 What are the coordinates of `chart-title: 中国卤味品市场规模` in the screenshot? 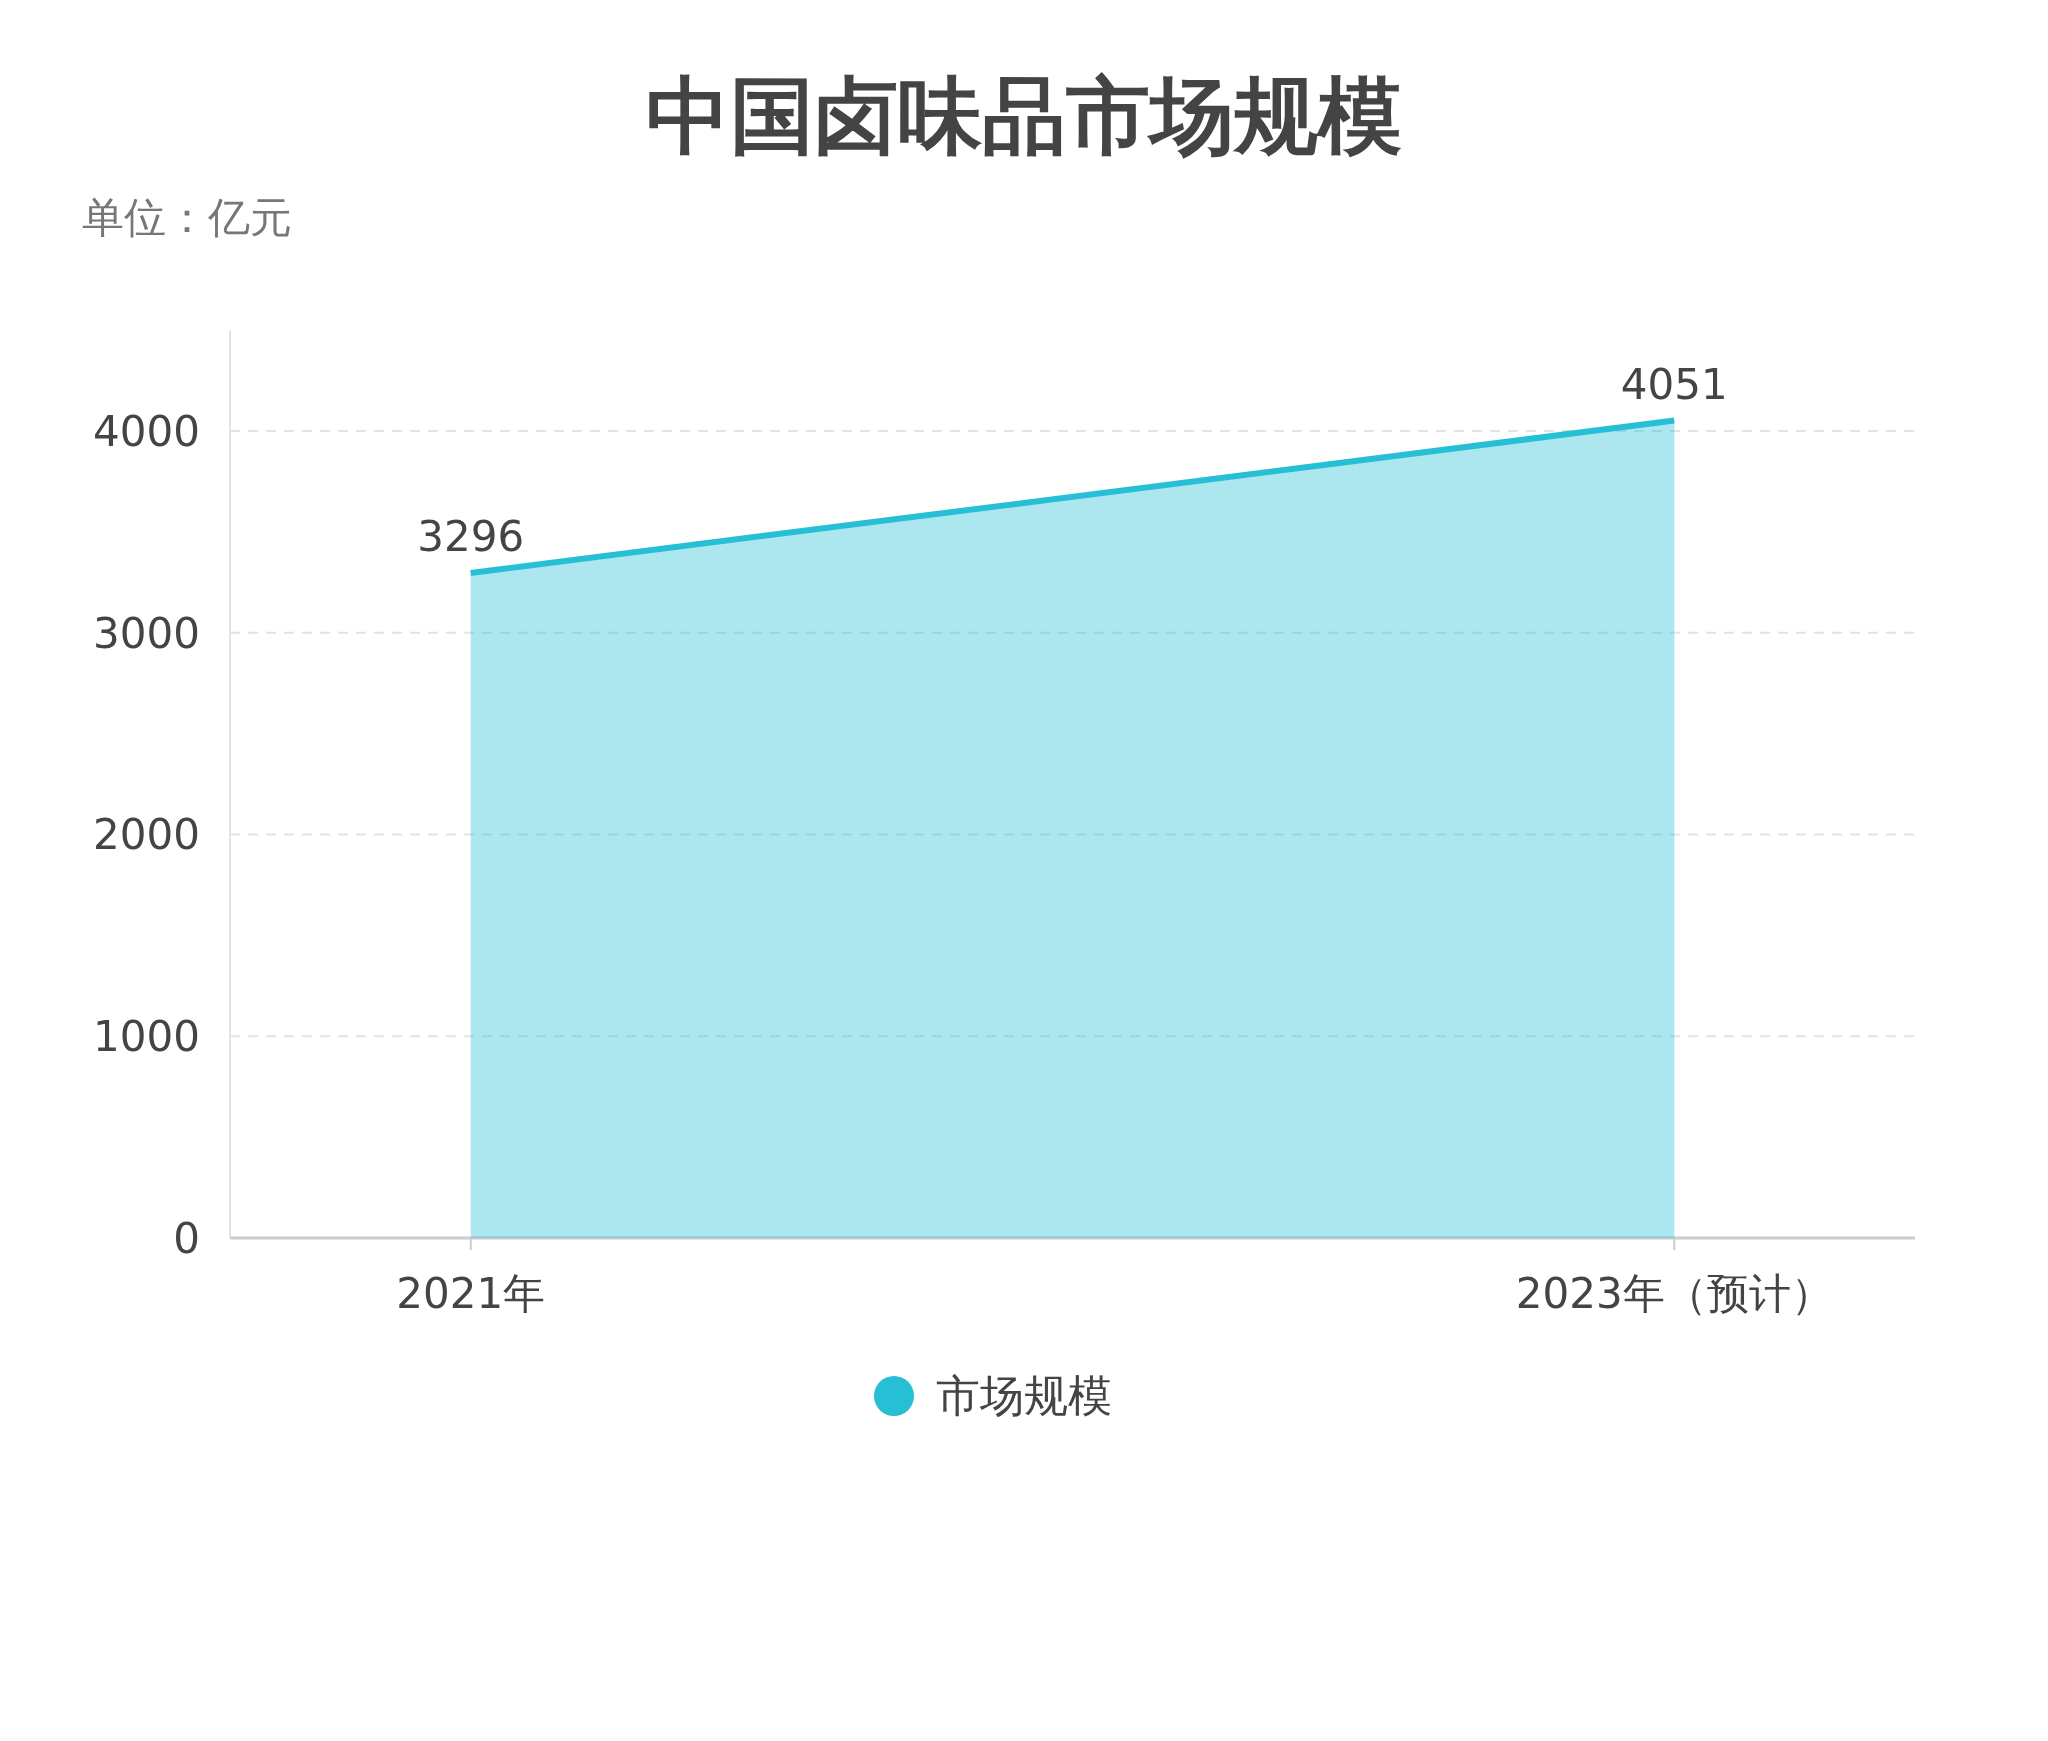 It's located at (1024, 116).